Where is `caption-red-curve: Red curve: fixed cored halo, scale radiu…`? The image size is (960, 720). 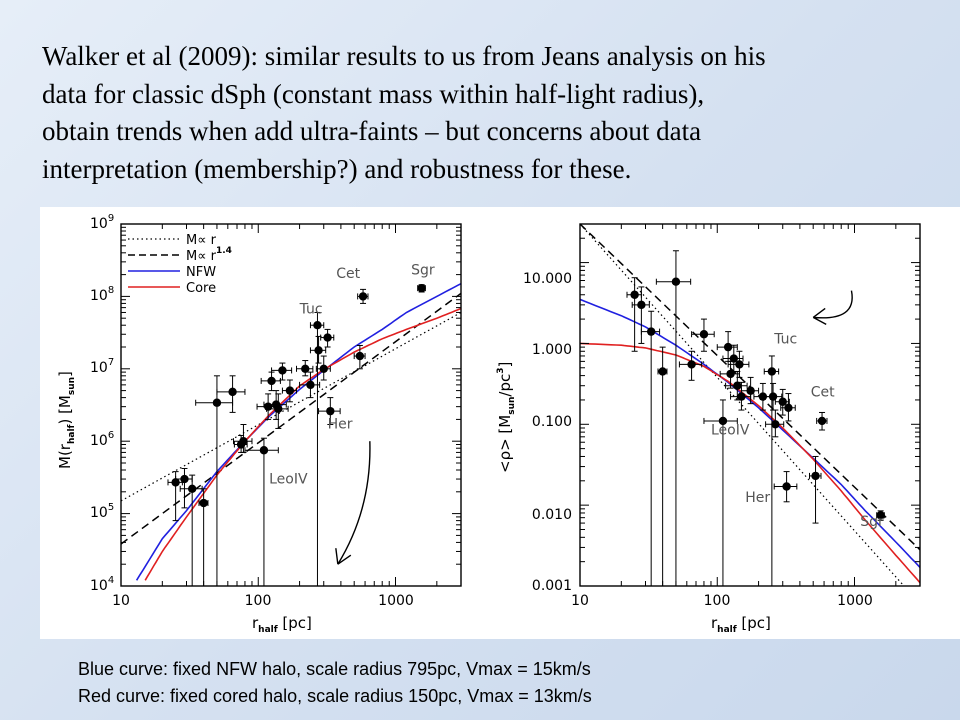
caption-red-curve: Red curve: fixed cored halo, scale radiu… is located at coordinates (335, 696).